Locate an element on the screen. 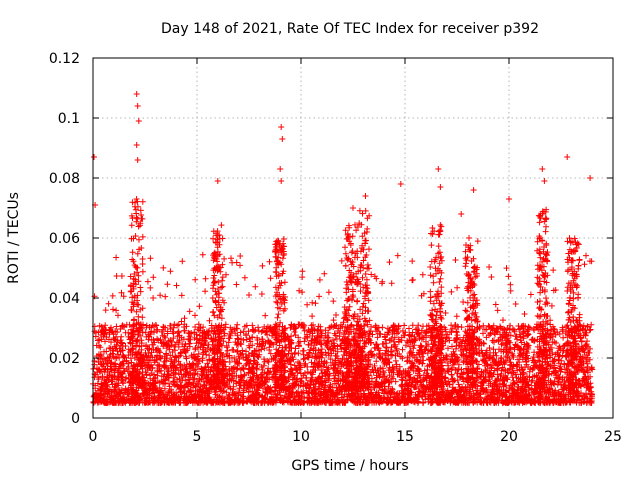 Image resolution: width=640 pixels, height=480 pixels. y-tick-label: 0.06 is located at coordinates (64, 239).